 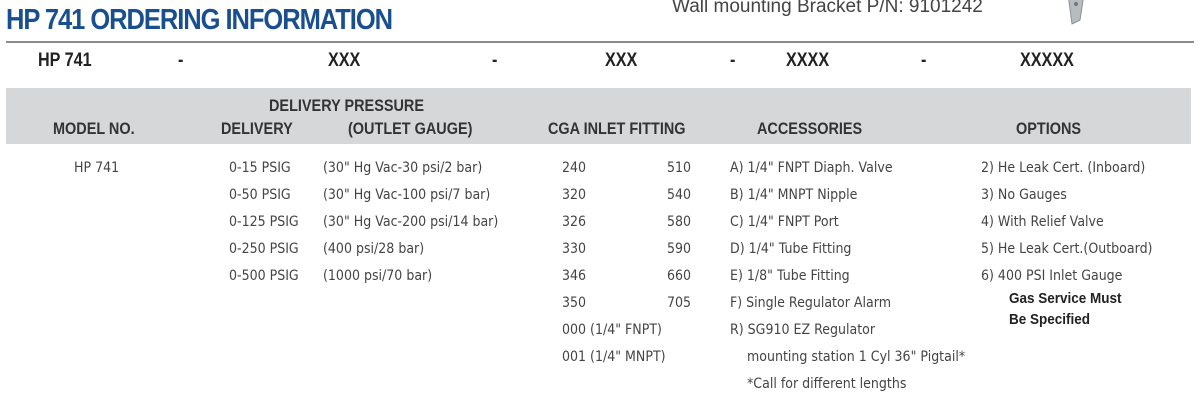 I want to click on delivery-item: 0-500 PSIG, so click(x=264, y=276).